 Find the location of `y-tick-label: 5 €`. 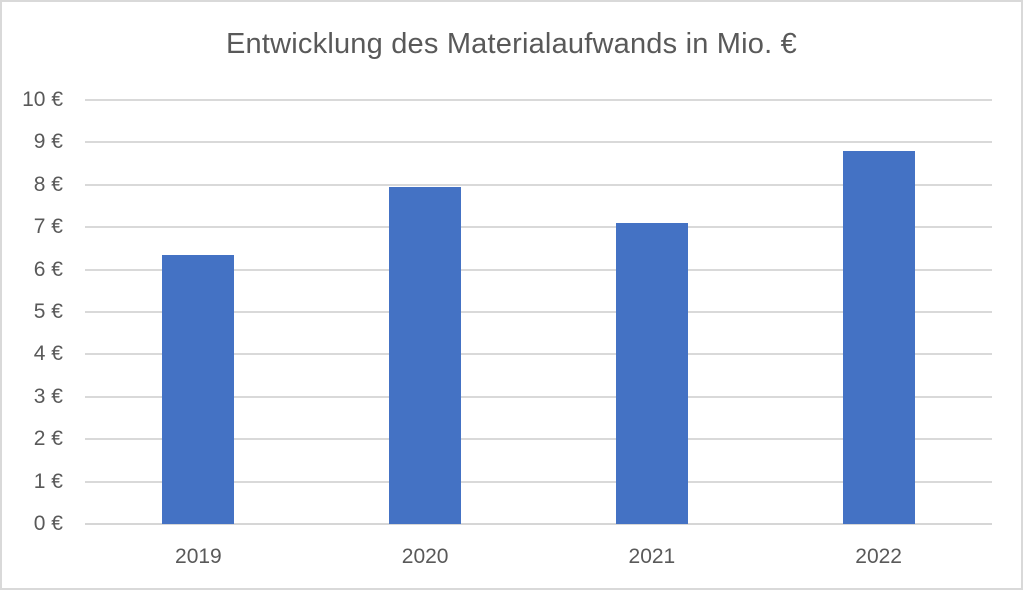

y-tick-label: 5 € is located at coordinates (48, 311).